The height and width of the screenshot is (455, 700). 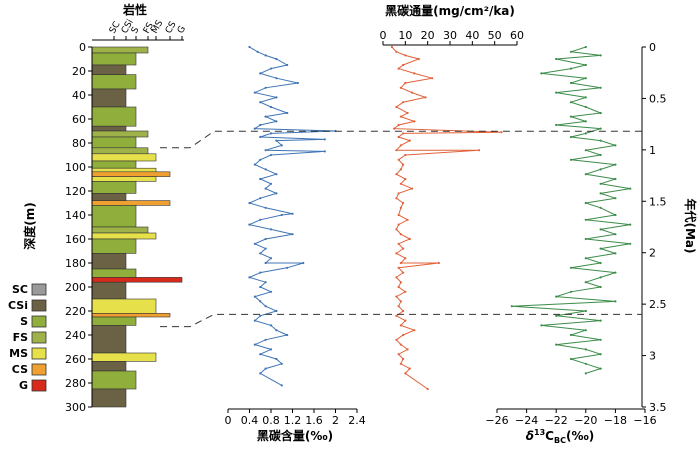 I want to click on d13c-x-tick-label-2: −22, so click(x=556, y=420).